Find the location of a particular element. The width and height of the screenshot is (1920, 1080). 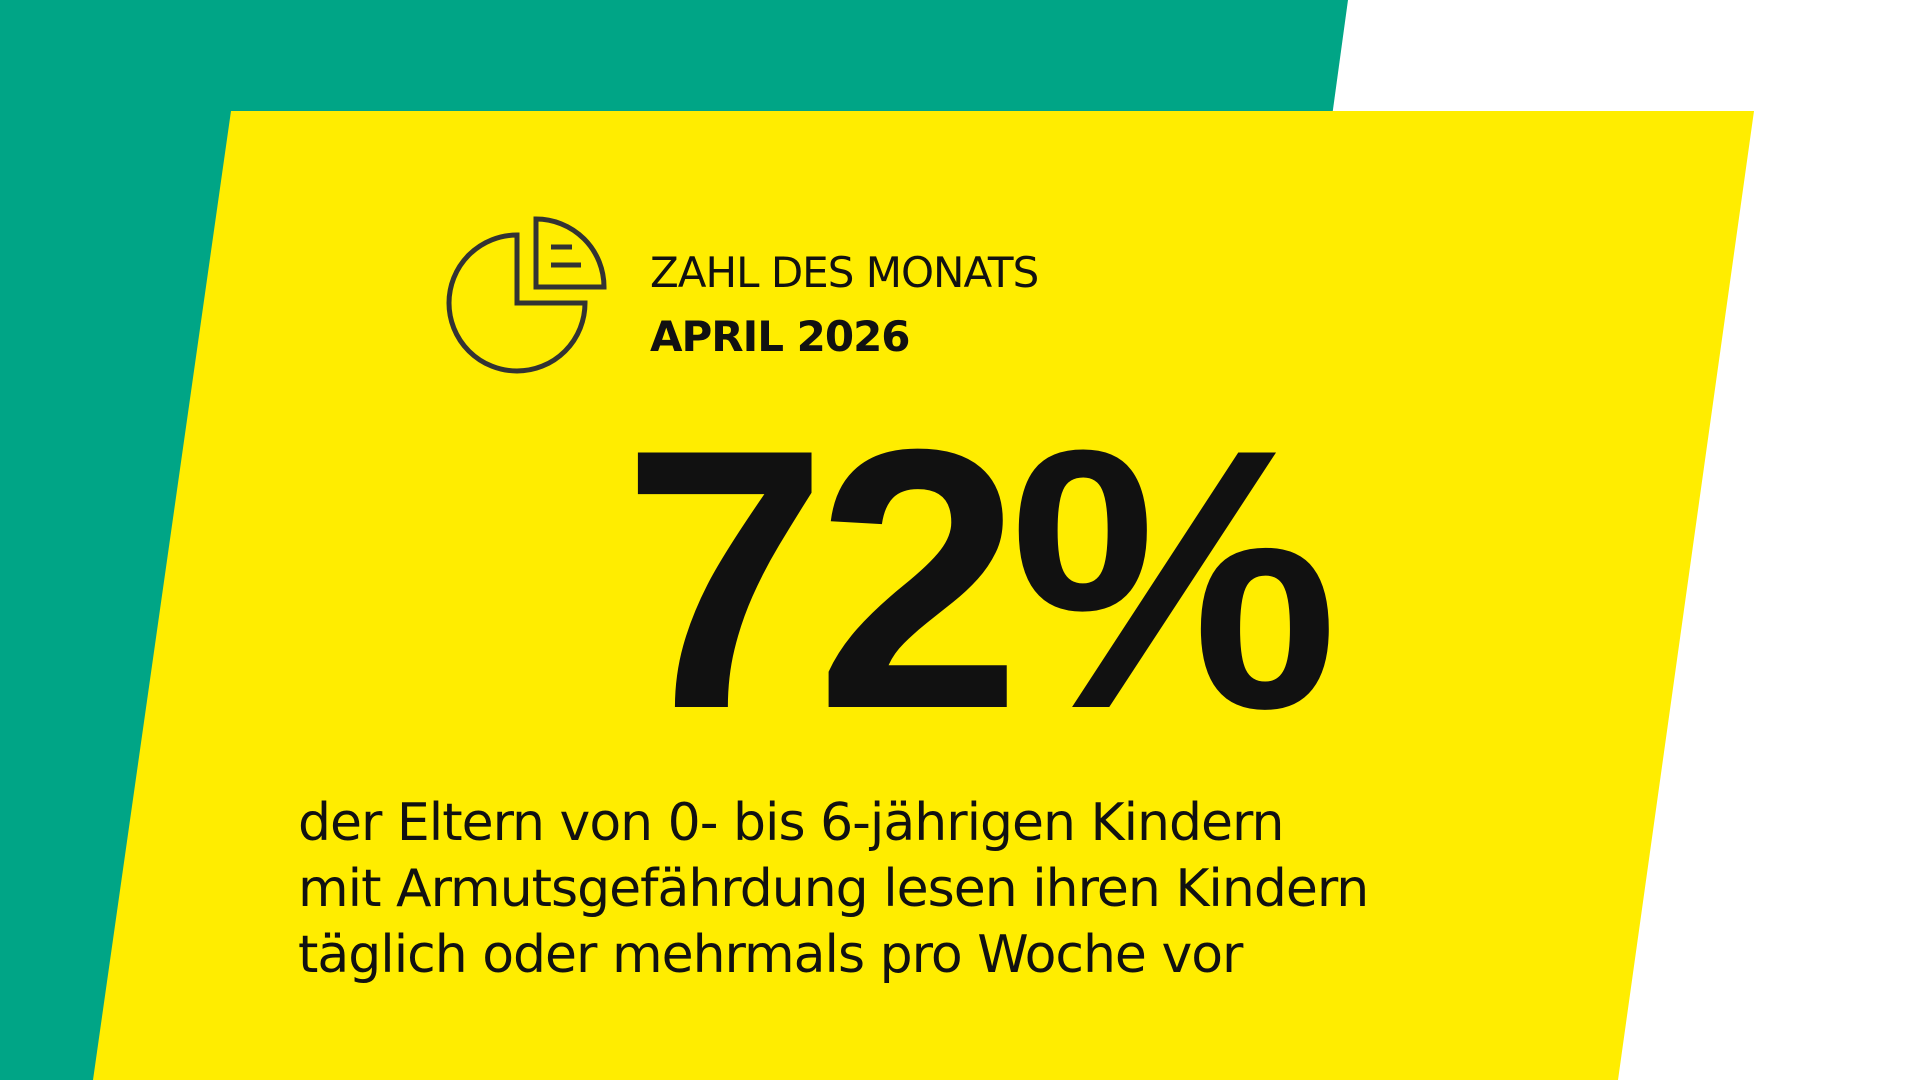

statistic: 72% is located at coordinates (980, 579).